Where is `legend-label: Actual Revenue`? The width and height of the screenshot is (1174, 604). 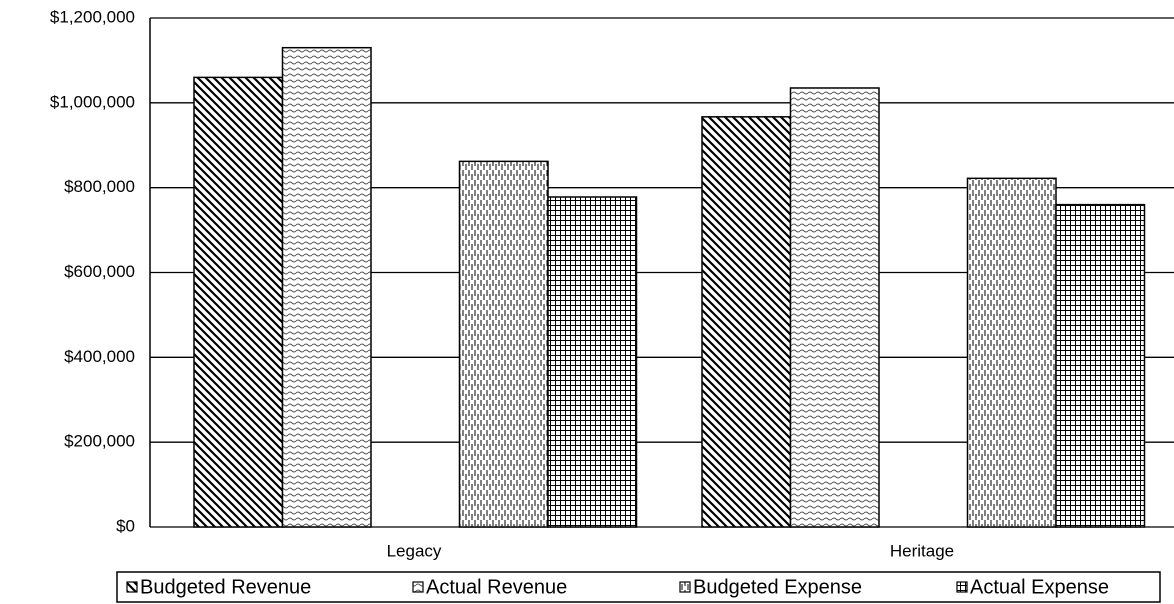
legend-label: Actual Revenue is located at coordinates (496, 587).